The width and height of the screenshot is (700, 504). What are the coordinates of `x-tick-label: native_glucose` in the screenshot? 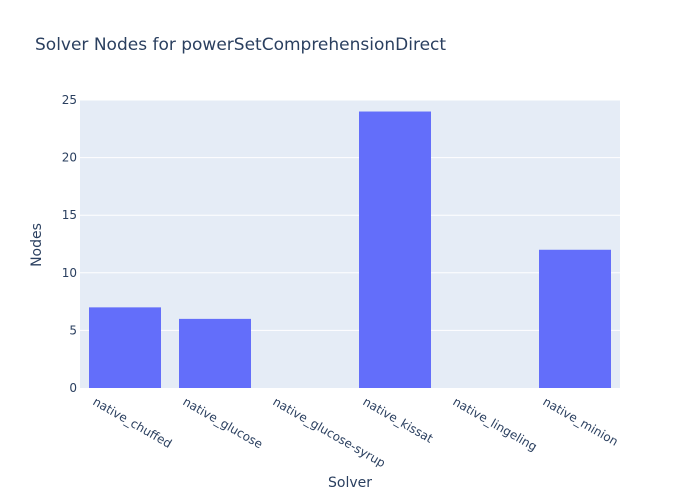 It's located at (223, 422).